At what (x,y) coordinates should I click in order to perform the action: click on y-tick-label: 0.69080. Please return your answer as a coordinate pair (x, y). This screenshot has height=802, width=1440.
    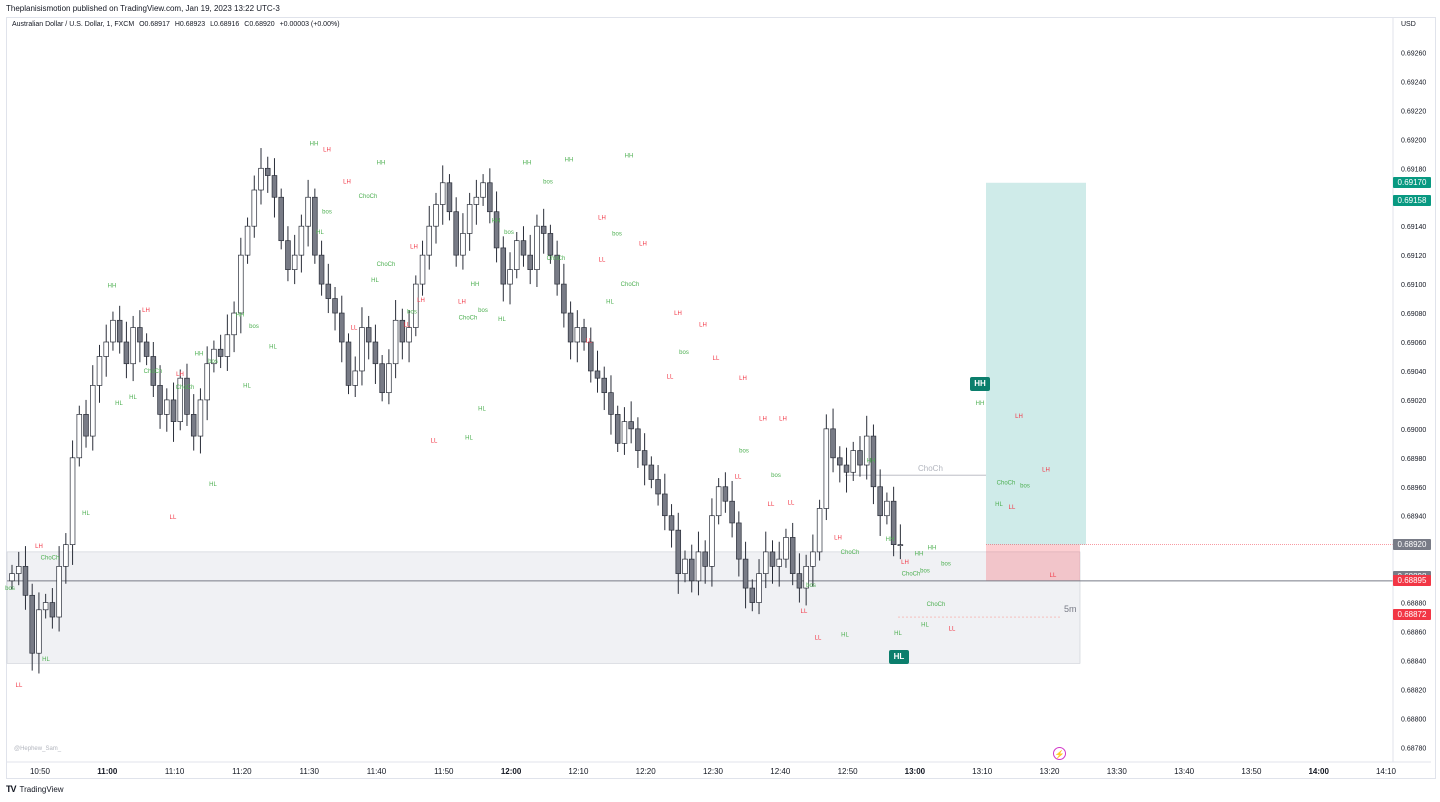
    Looking at the image, I should click on (1413, 314).